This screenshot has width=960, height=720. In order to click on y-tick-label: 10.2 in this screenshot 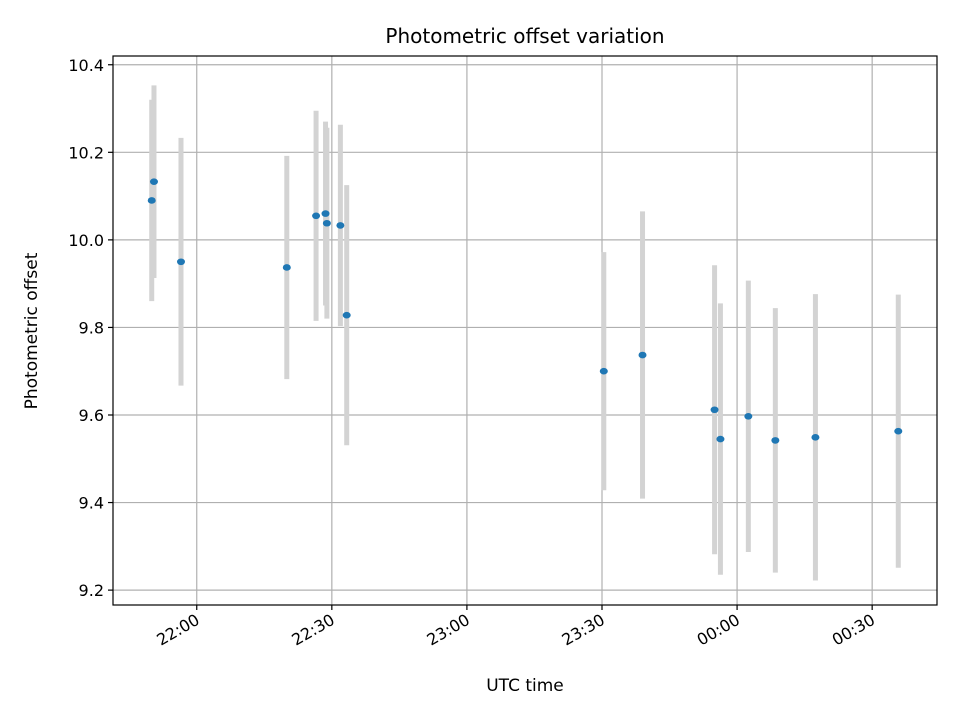, I will do `click(86, 152)`.